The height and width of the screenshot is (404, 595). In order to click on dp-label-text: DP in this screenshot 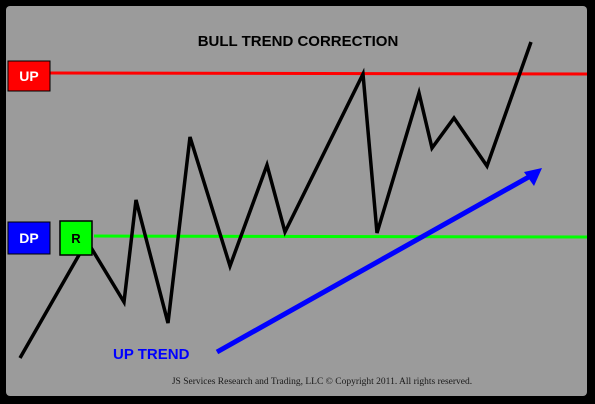, I will do `click(28, 238)`.